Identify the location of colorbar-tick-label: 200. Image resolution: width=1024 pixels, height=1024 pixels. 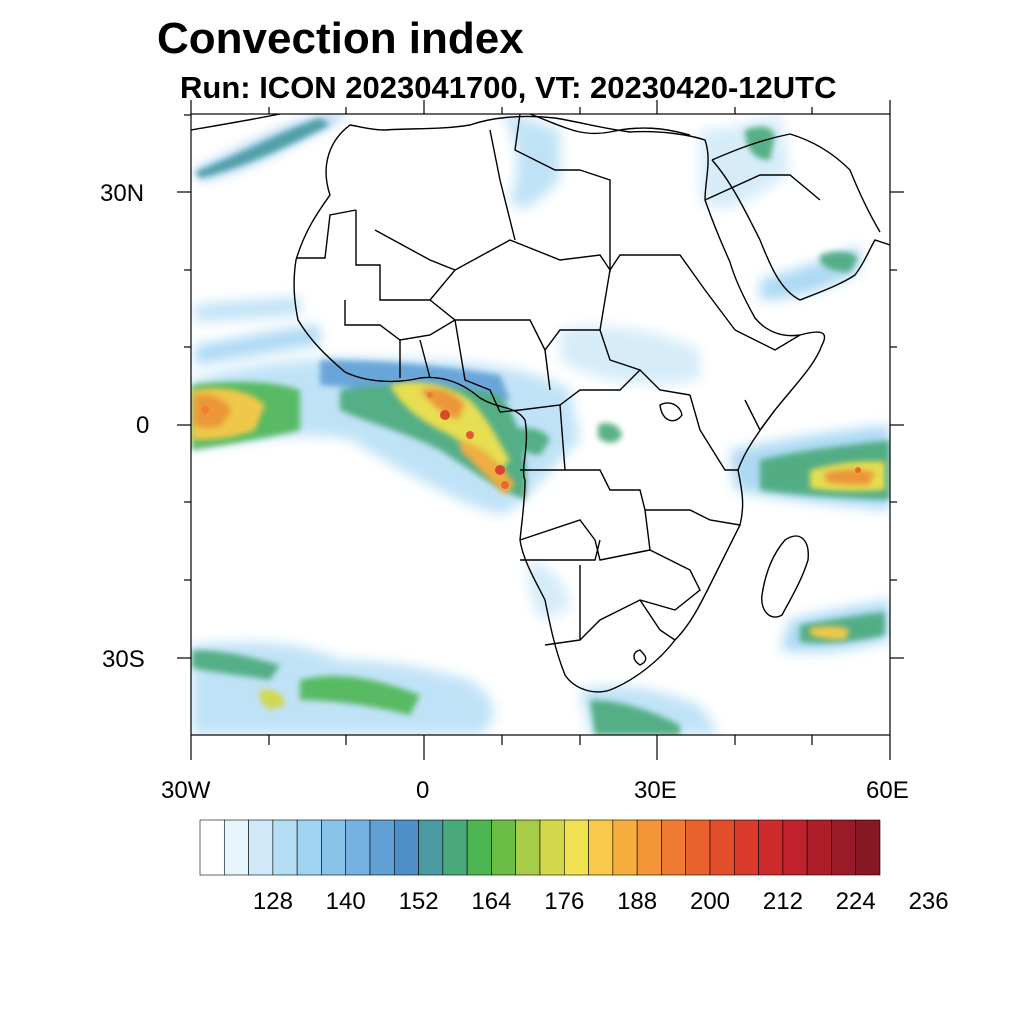
(710, 901).